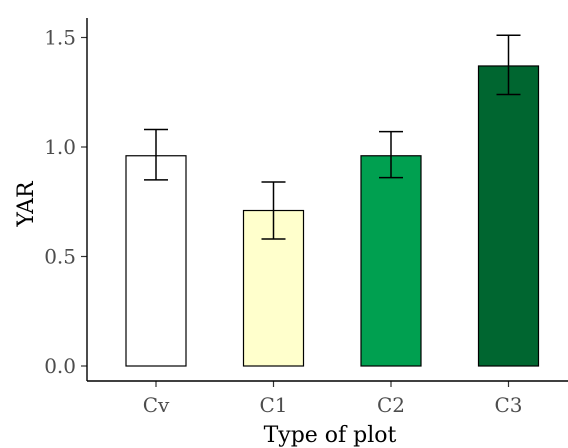  What do you see at coordinates (508, 216) in the screenshot?
I see `bar-c3` at bounding box center [508, 216].